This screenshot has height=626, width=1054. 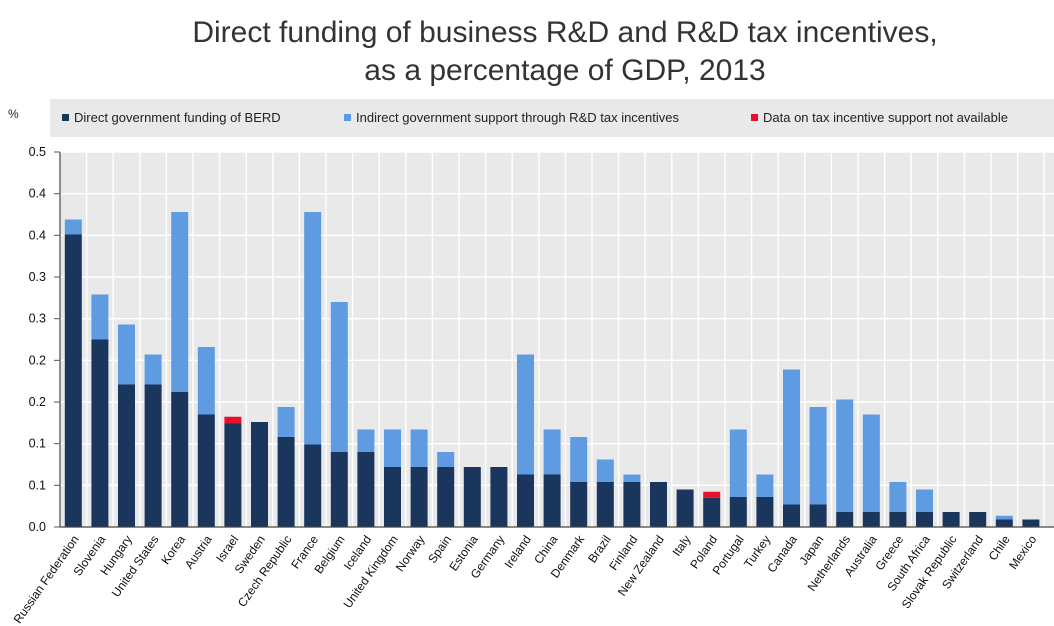 What do you see at coordinates (177, 117) in the screenshot?
I see `legend-label-direct: Direct government funding of BERD` at bounding box center [177, 117].